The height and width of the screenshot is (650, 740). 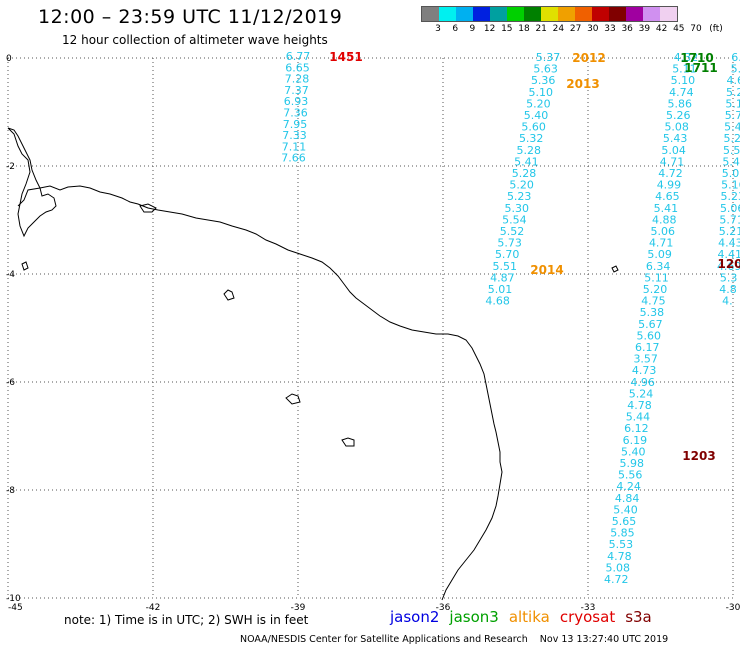 What do you see at coordinates (558, 29) in the screenshot?
I see `legend-label: 24` at bounding box center [558, 29].